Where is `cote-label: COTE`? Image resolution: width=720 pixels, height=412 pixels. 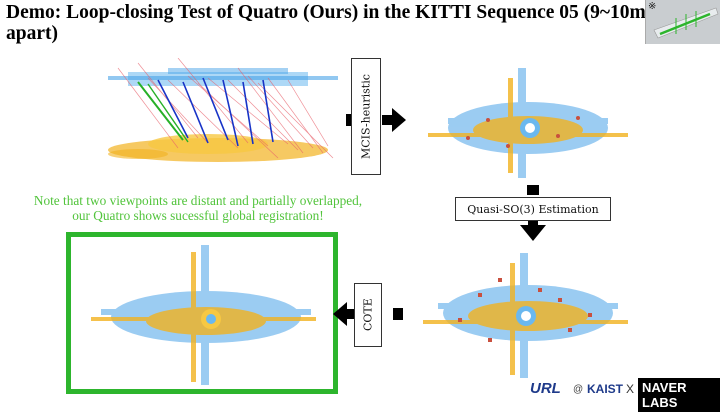 cote-label: COTE is located at coordinates (368, 315).